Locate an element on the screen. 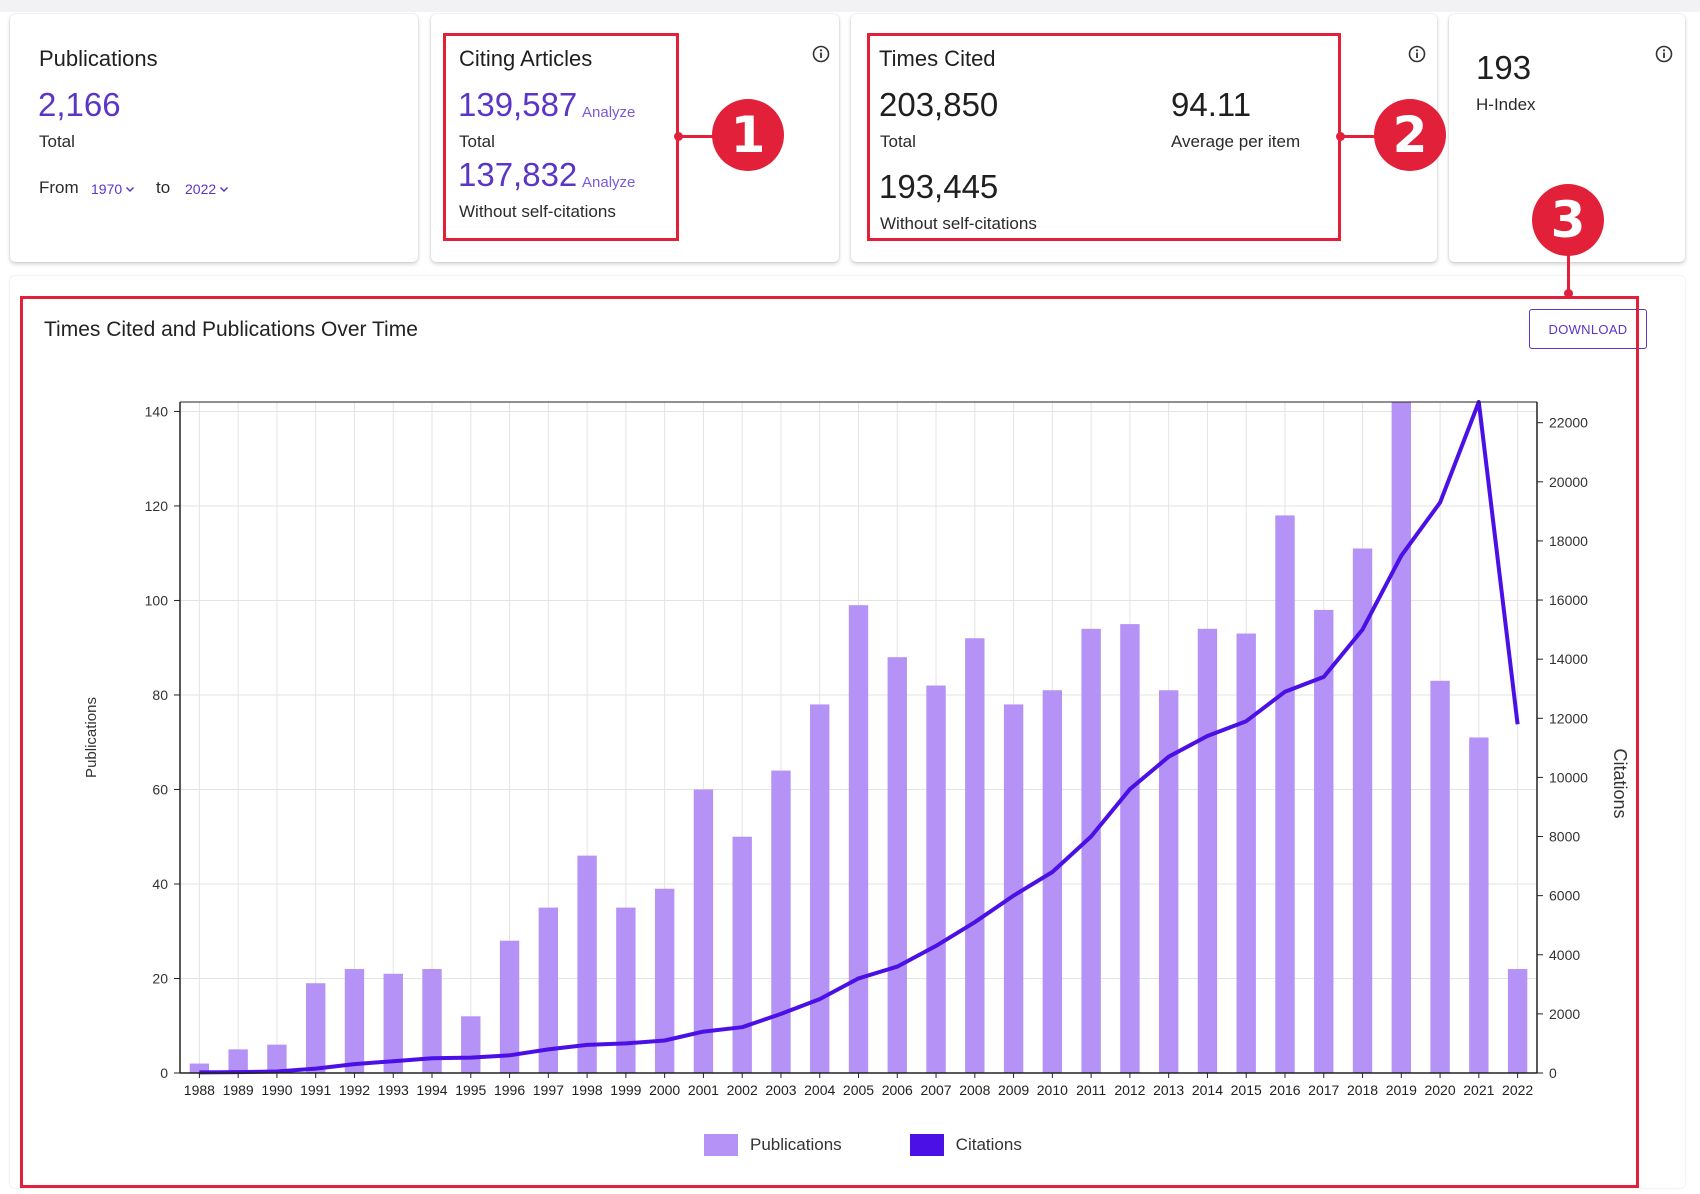 The image size is (1700, 1194). average-per-item-value: 94.11 is located at coordinates (1211, 104).